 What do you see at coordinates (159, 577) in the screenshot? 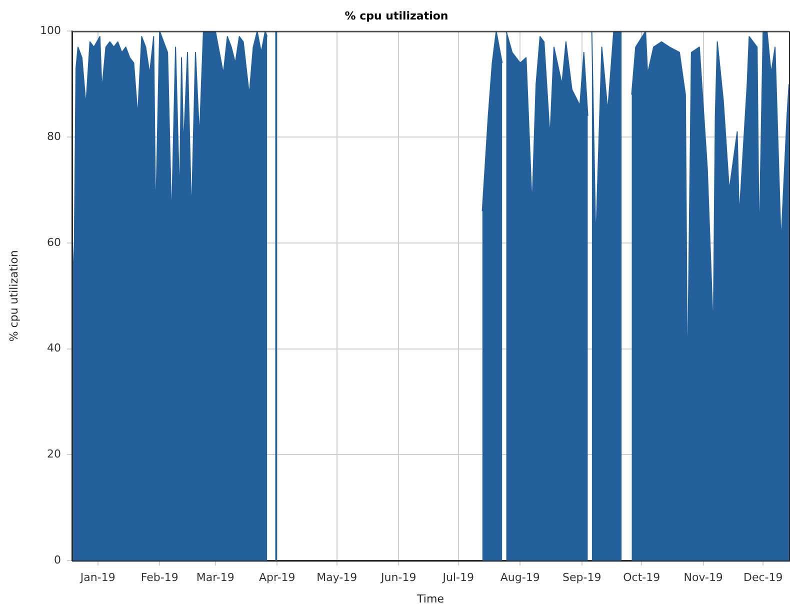
I see `x-tick-label: Feb-19` at bounding box center [159, 577].